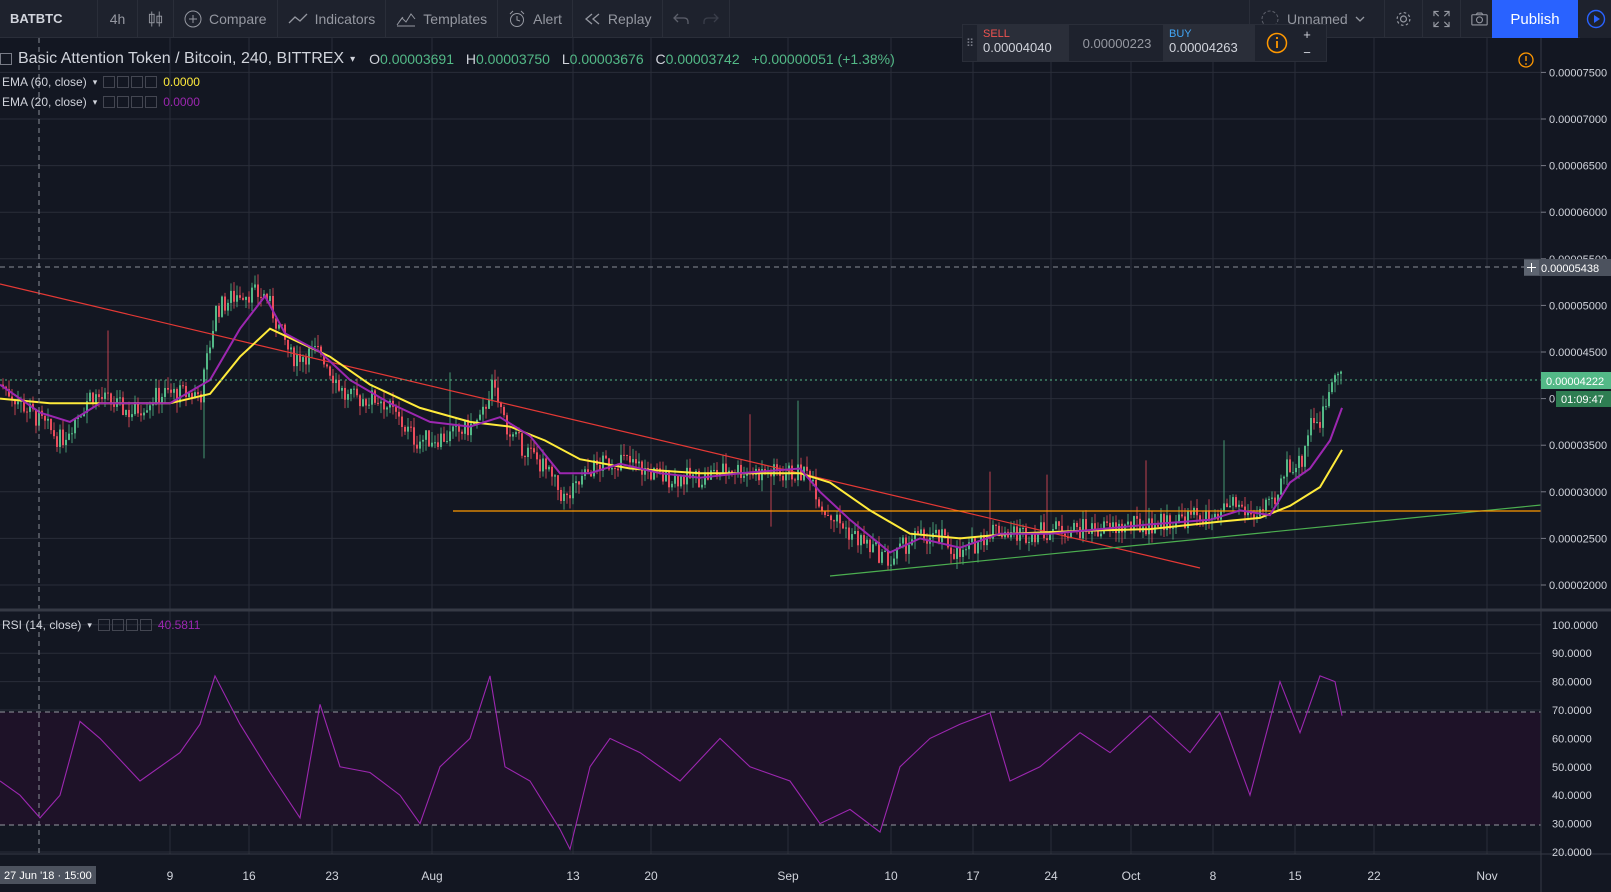 This screenshot has width=1611, height=892. What do you see at coordinates (118, 19) in the screenshot?
I see `interval-button: 4h` at bounding box center [118, 19].